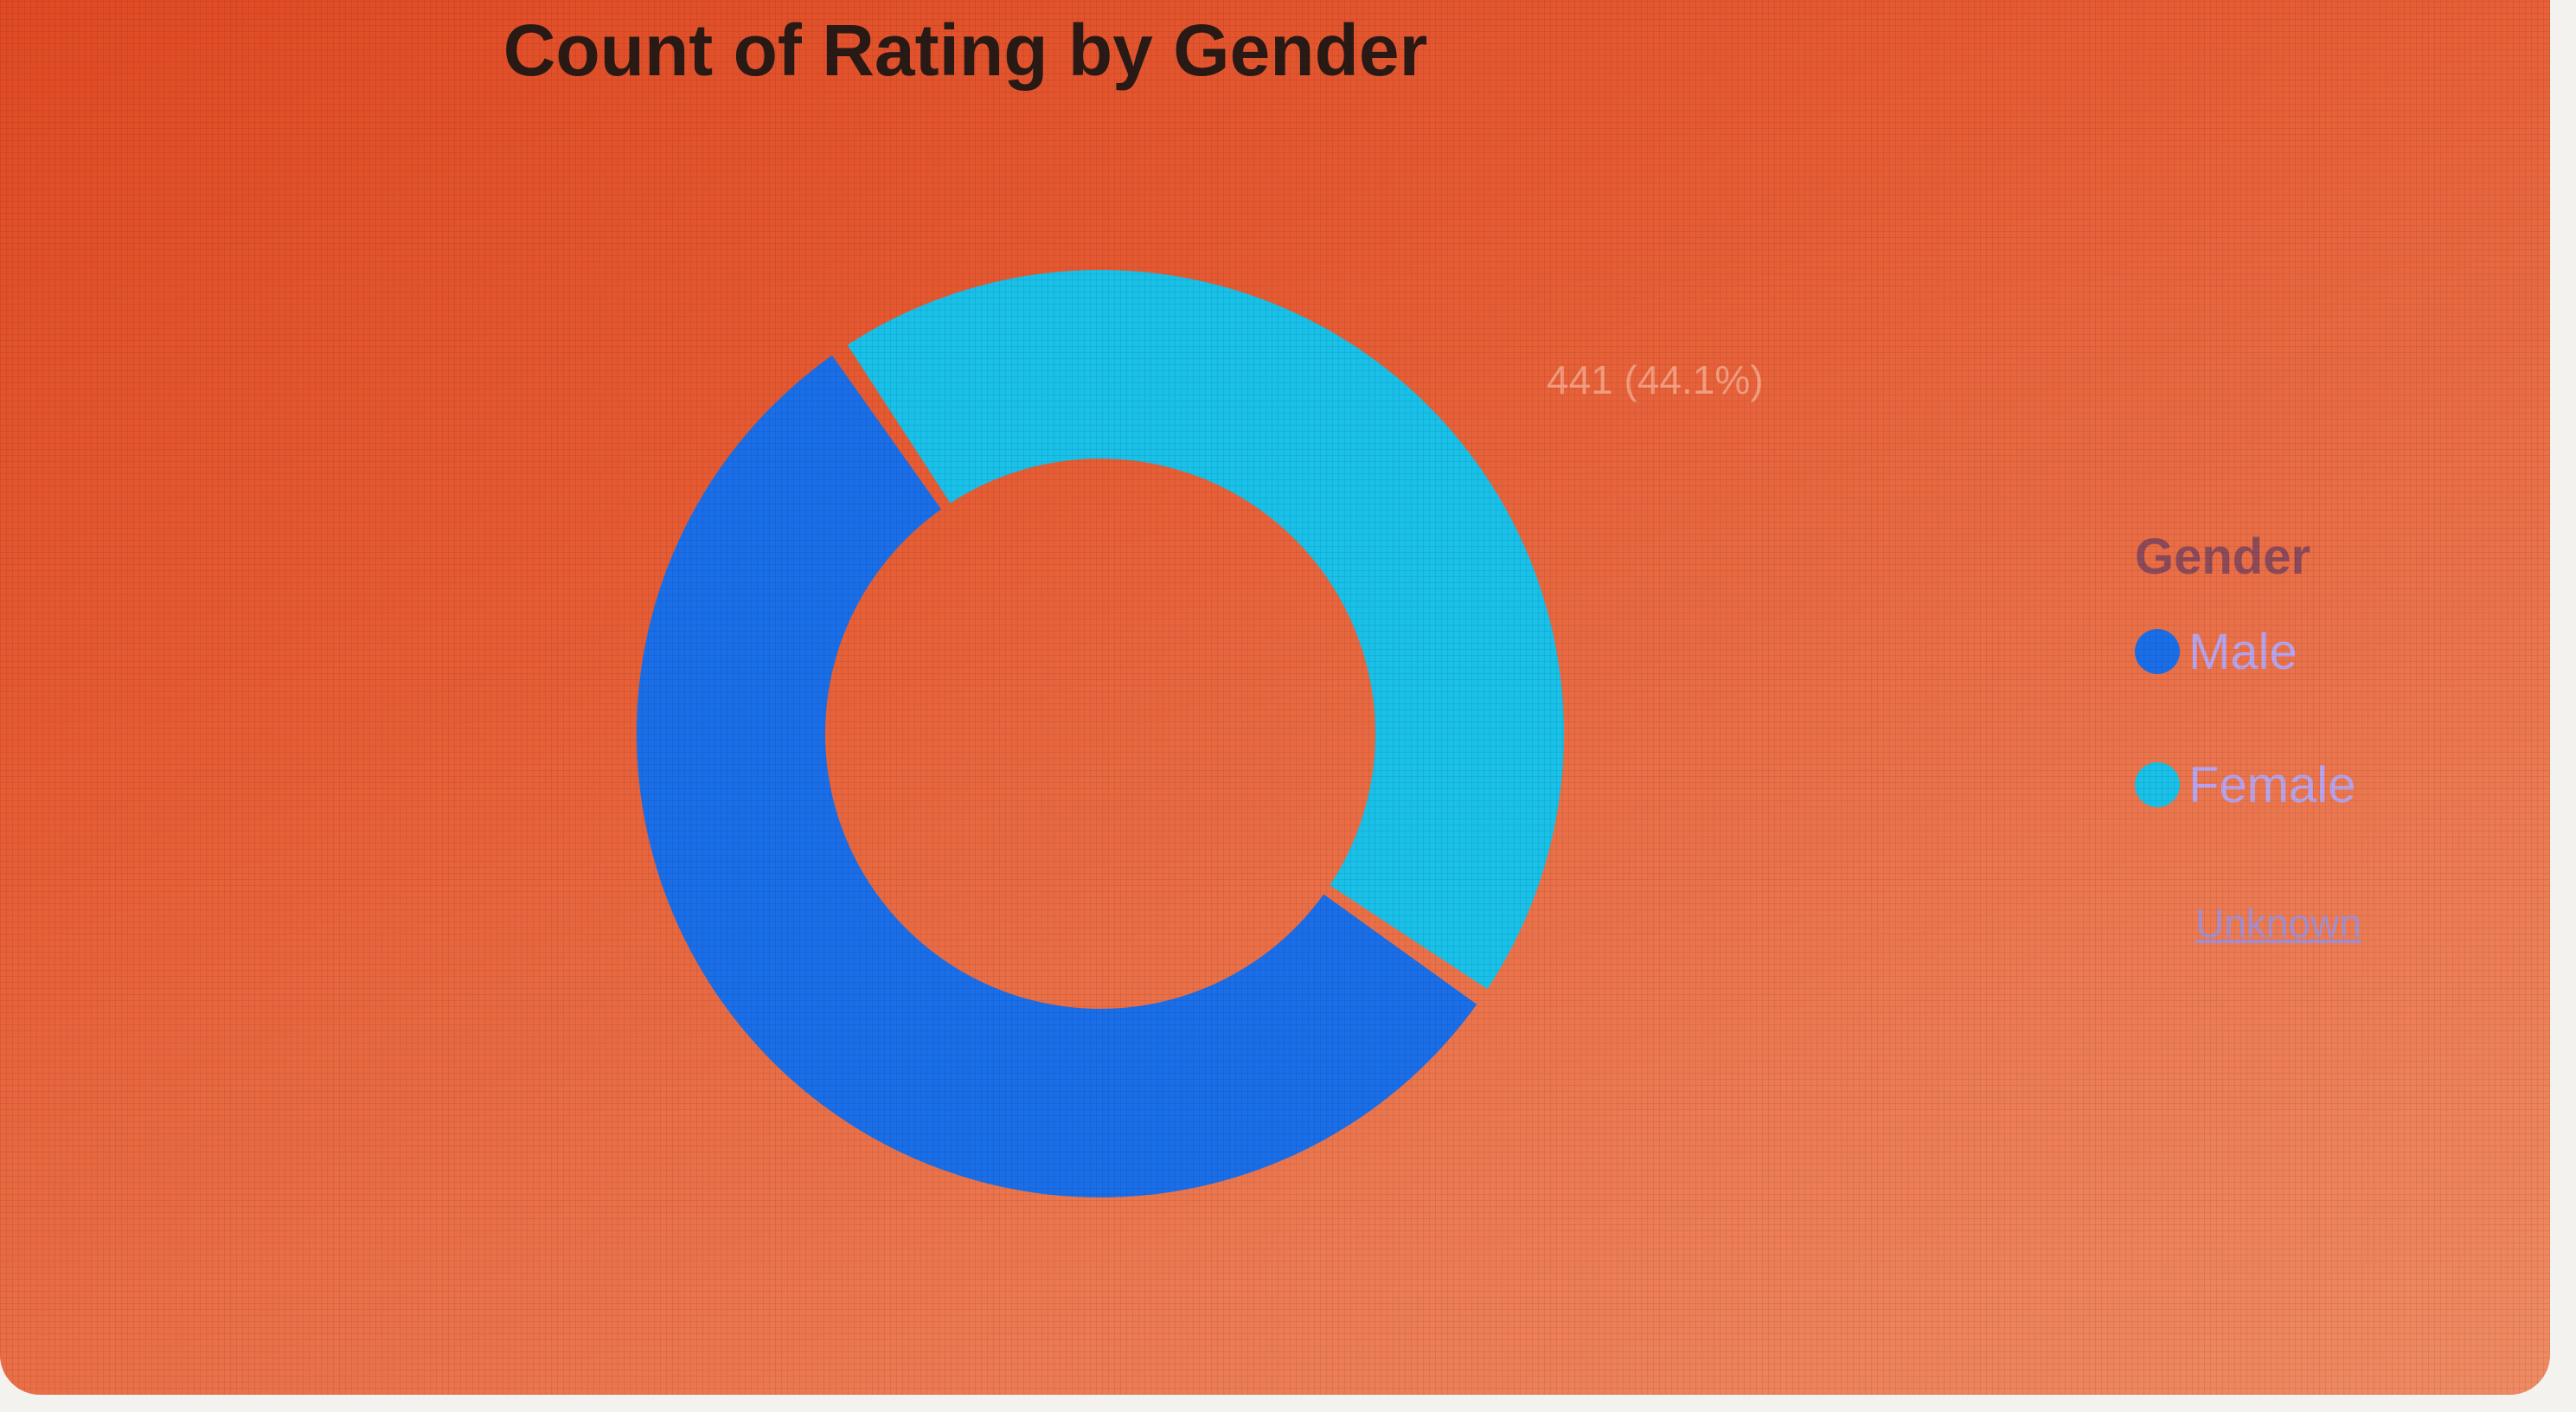  Describe the element at coordinates (2316, 705) in the screenshot. I see `legend: Gender Male Female` at that location.